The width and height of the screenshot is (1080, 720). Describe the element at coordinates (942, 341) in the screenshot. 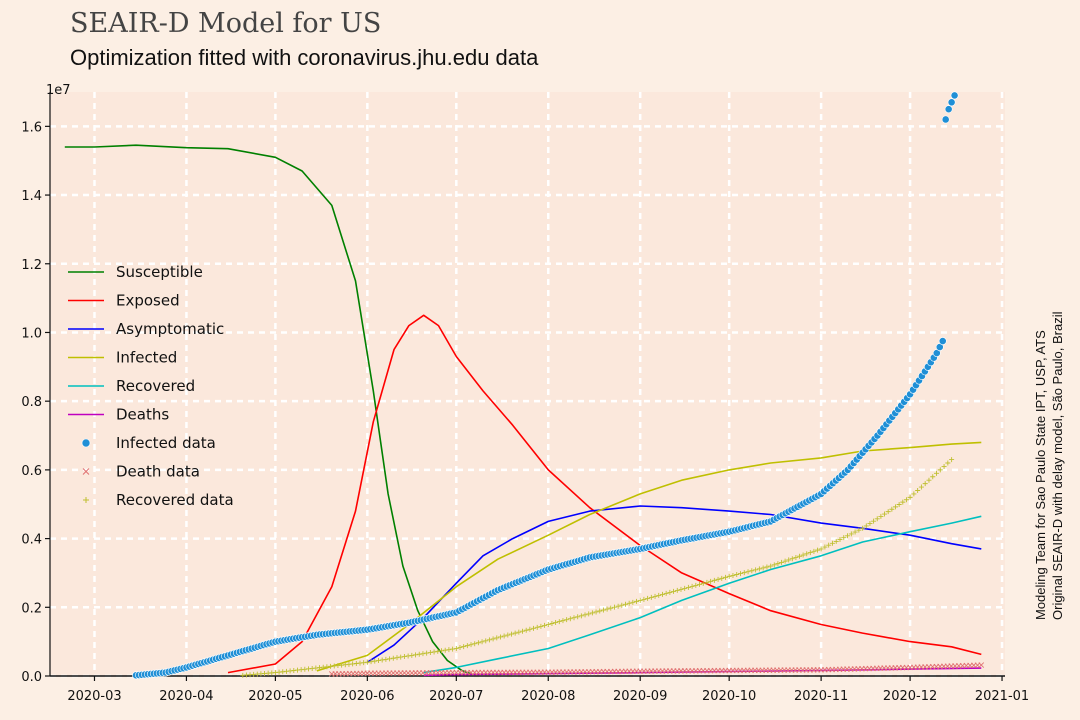

I see `series-infected-data-point` at that location.